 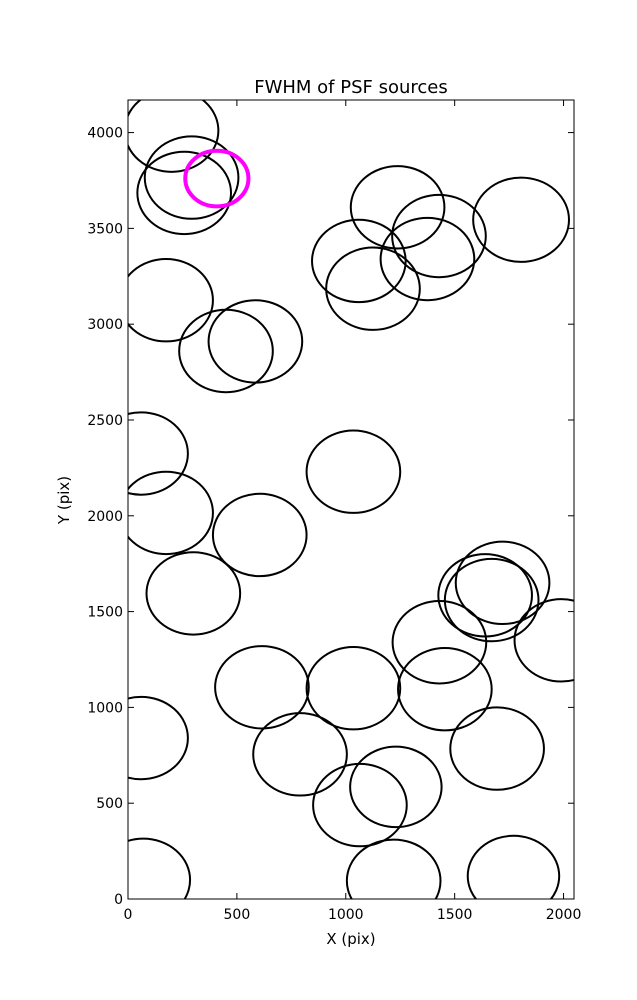 I want to click on chart-title: FWHM of PSF sources, so click(x=351, y=87).